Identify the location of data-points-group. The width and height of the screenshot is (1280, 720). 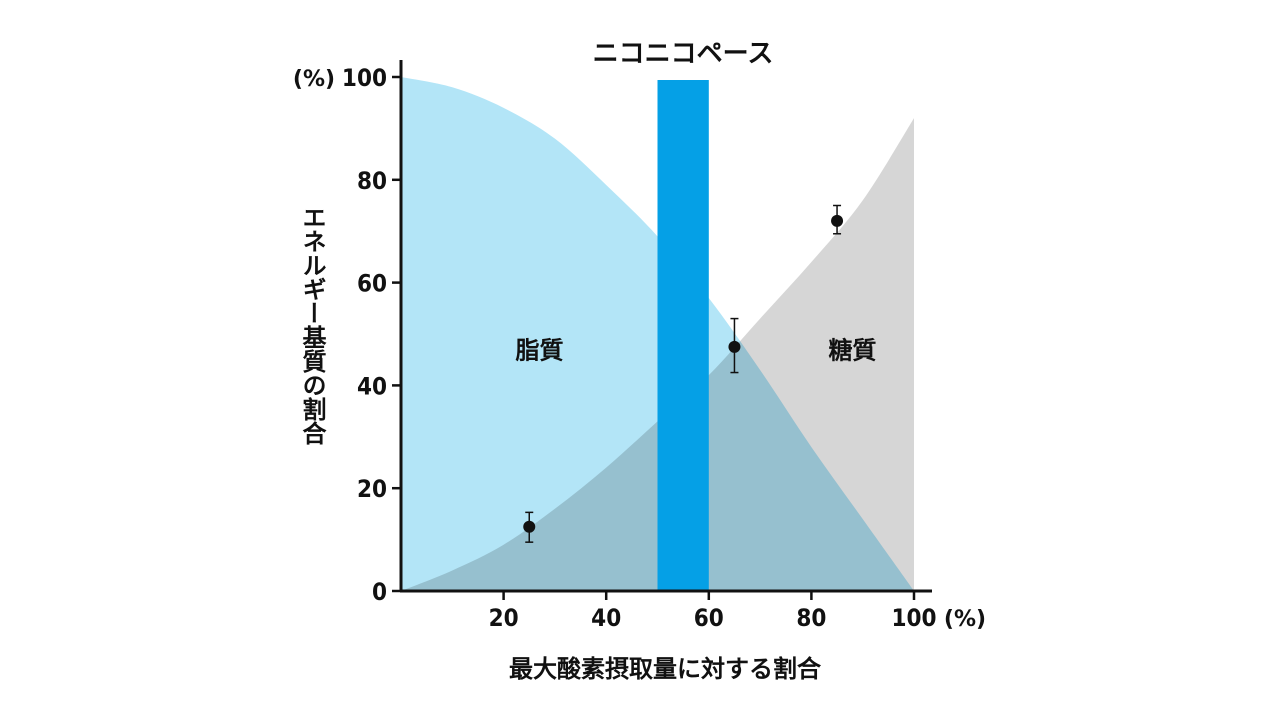
(683, 373).